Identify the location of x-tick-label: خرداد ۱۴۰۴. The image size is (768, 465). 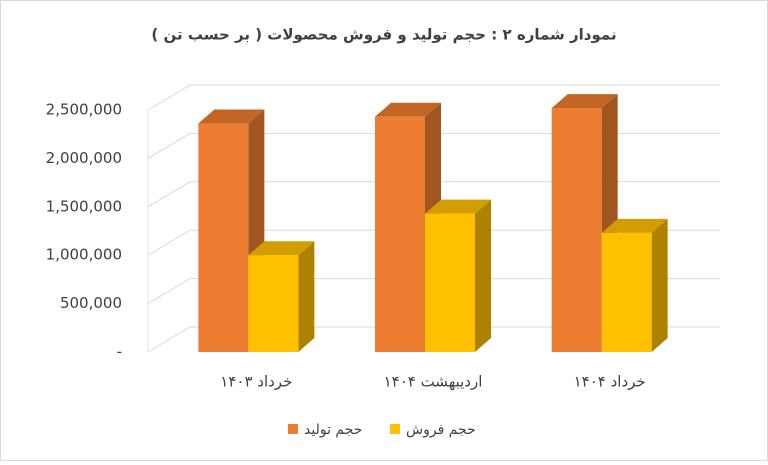
(610, 382).